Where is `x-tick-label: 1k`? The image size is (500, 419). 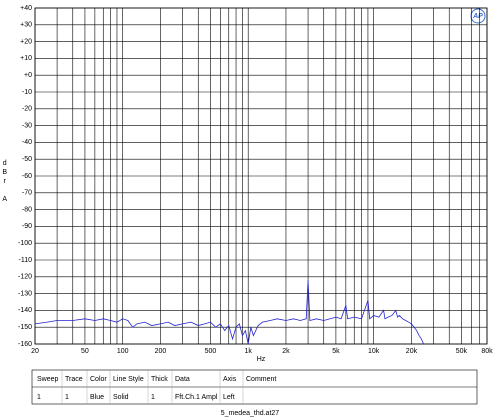
x-tick-label: 1k is located at coordinates (248, 351).